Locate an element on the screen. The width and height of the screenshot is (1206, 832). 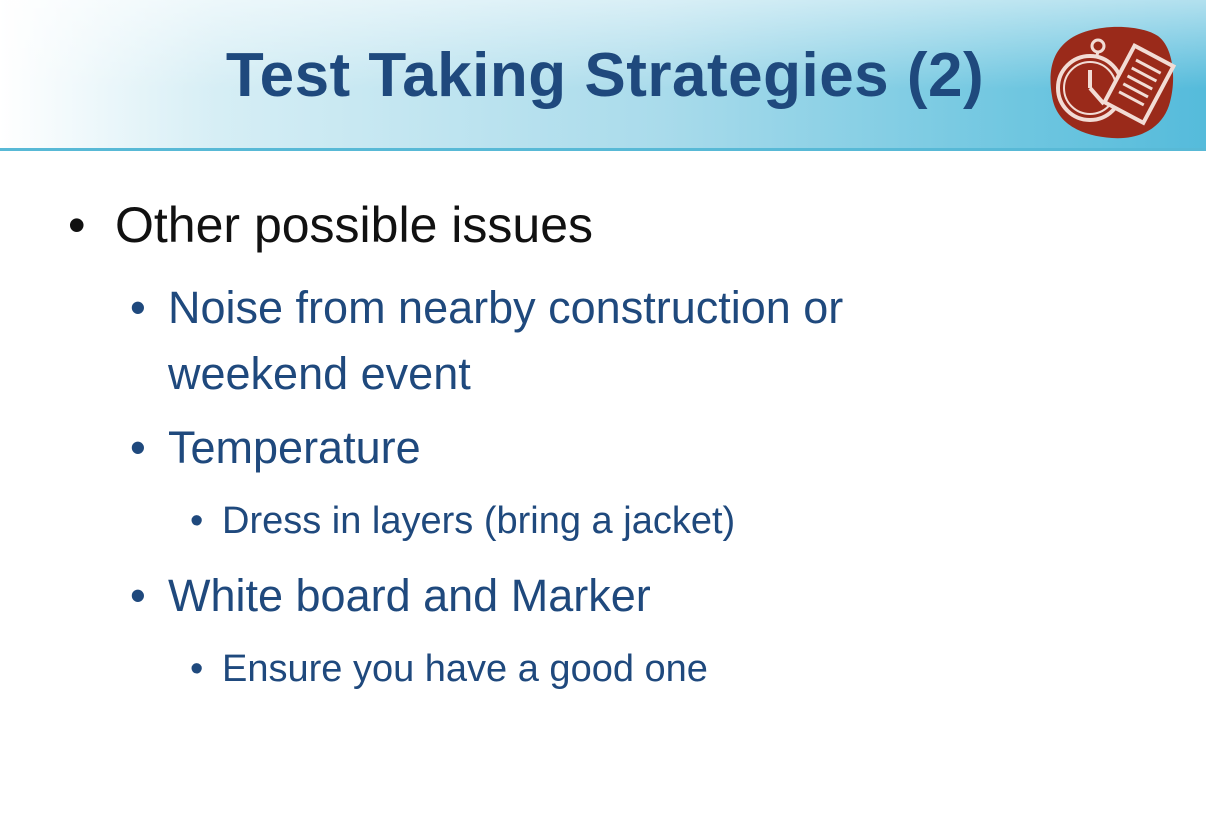
stopwatch-document-icon is located at coordinates (1113, 82).